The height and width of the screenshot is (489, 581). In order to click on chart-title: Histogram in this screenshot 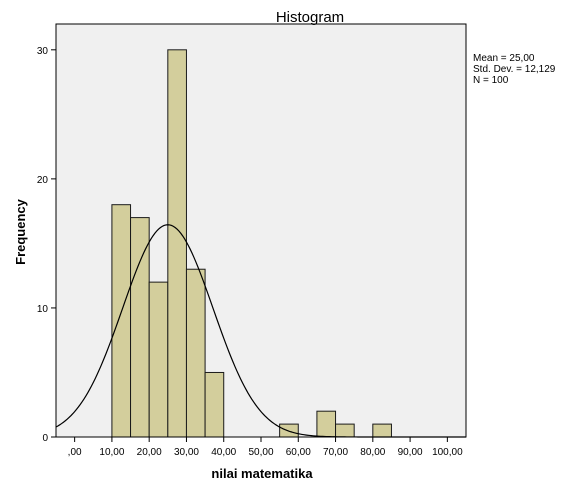, I will do `click(310, 17)`.